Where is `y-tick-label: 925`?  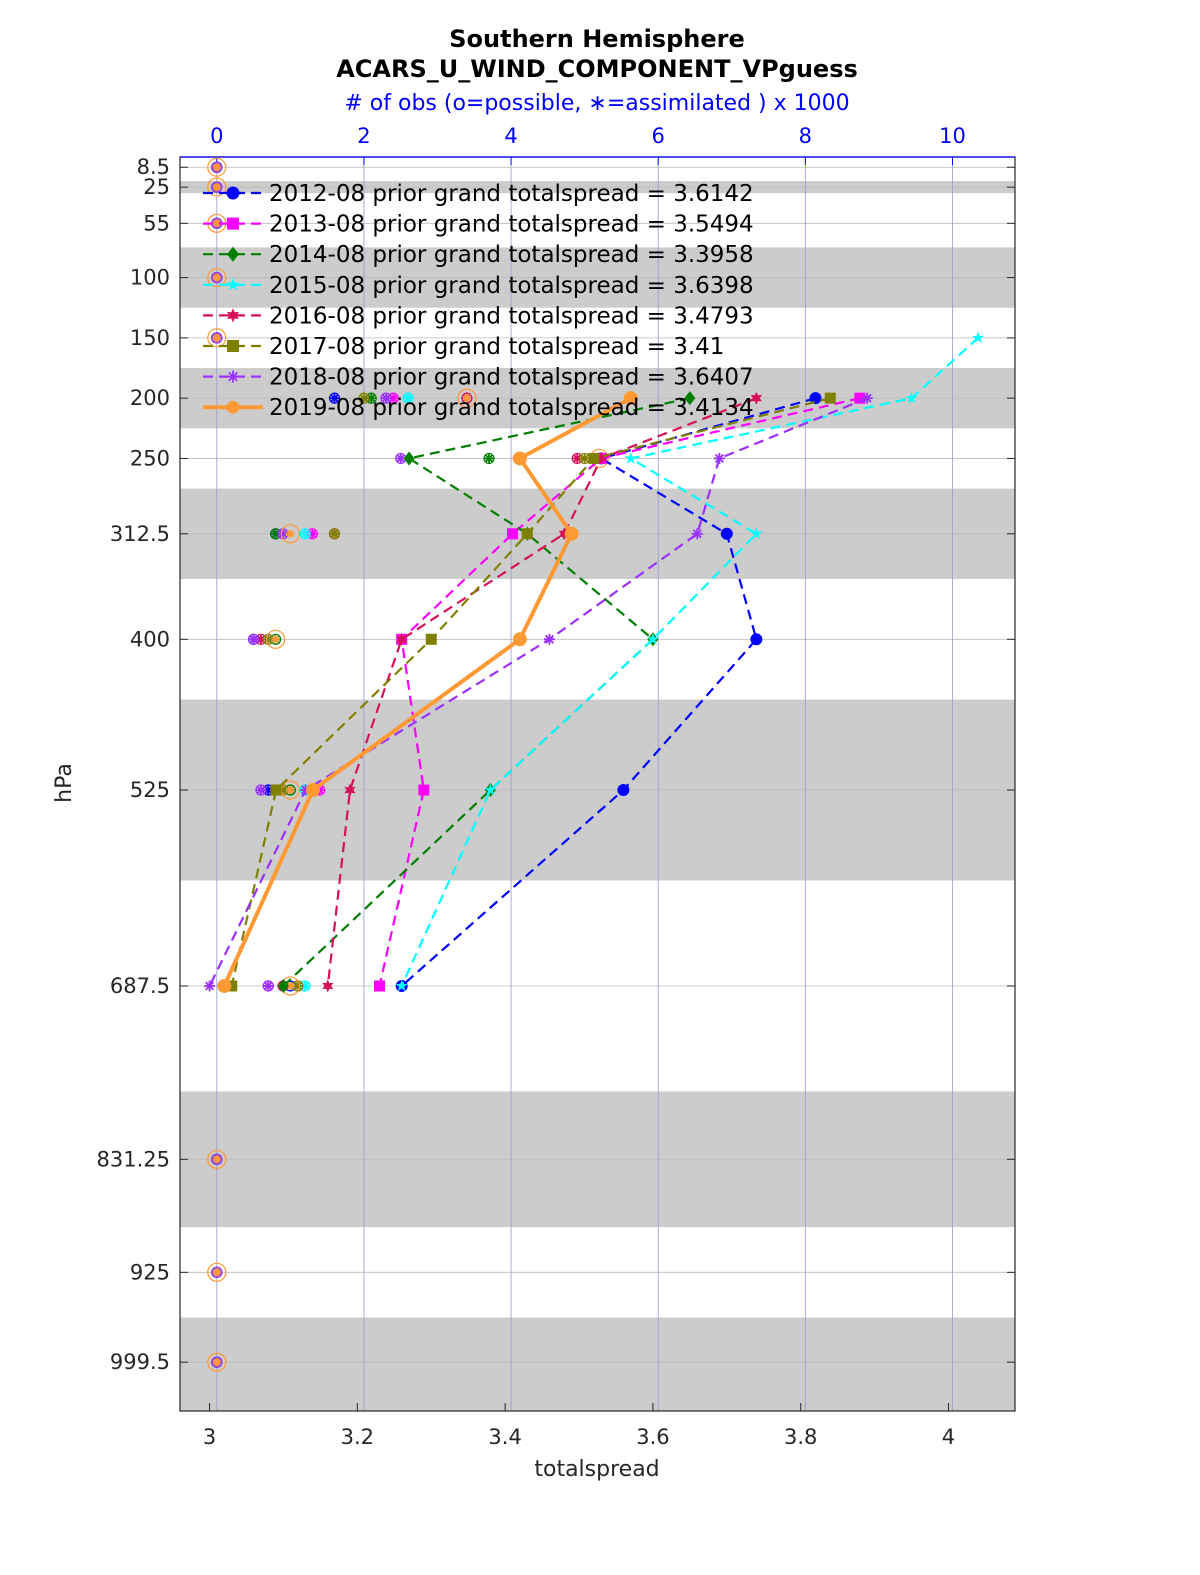
y-tick-label: 925 is located at coordinates (150, 1272).